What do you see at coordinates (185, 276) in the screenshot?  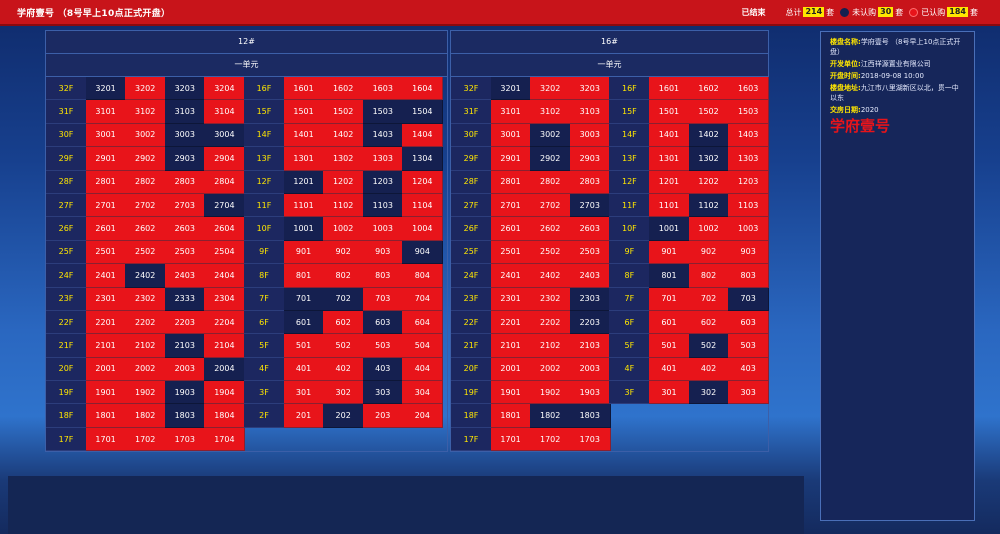 I see `room-sold: 2403` at bounding box center [185, 276].